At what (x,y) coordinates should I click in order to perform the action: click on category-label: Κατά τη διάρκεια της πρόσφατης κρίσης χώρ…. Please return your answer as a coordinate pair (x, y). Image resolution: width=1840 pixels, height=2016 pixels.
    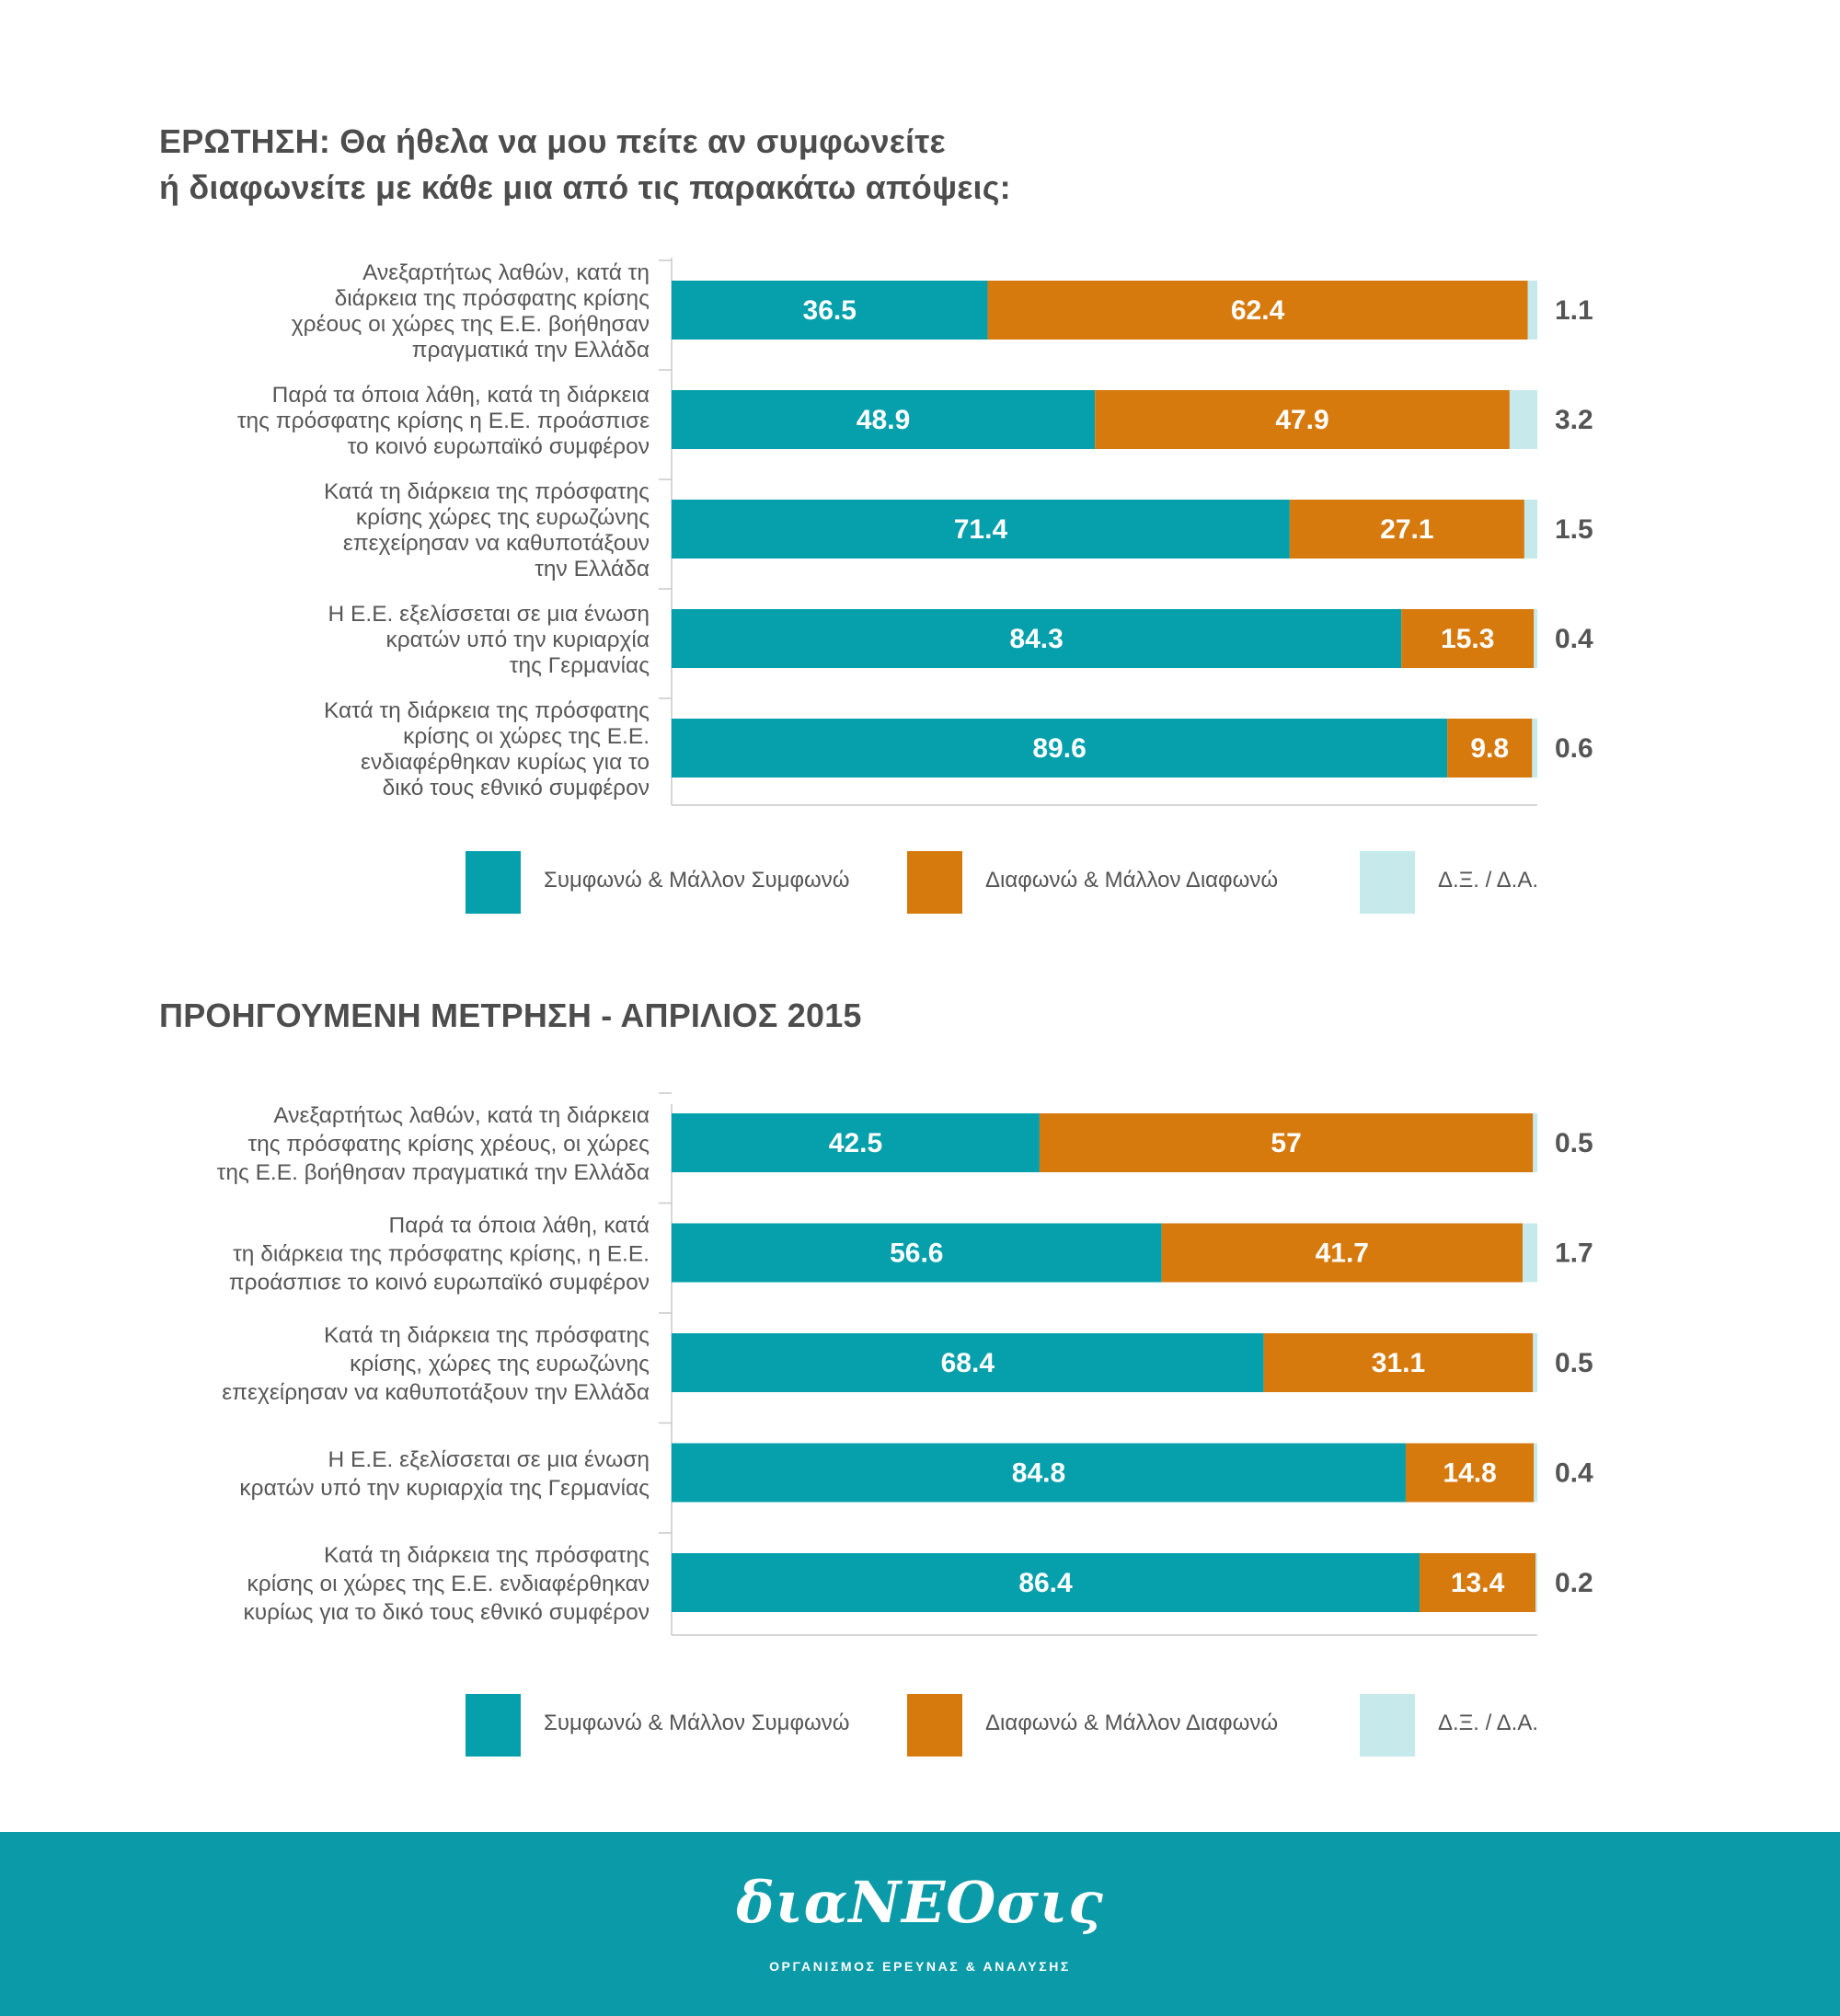
    Looking at the image, I should click on (487, 530).